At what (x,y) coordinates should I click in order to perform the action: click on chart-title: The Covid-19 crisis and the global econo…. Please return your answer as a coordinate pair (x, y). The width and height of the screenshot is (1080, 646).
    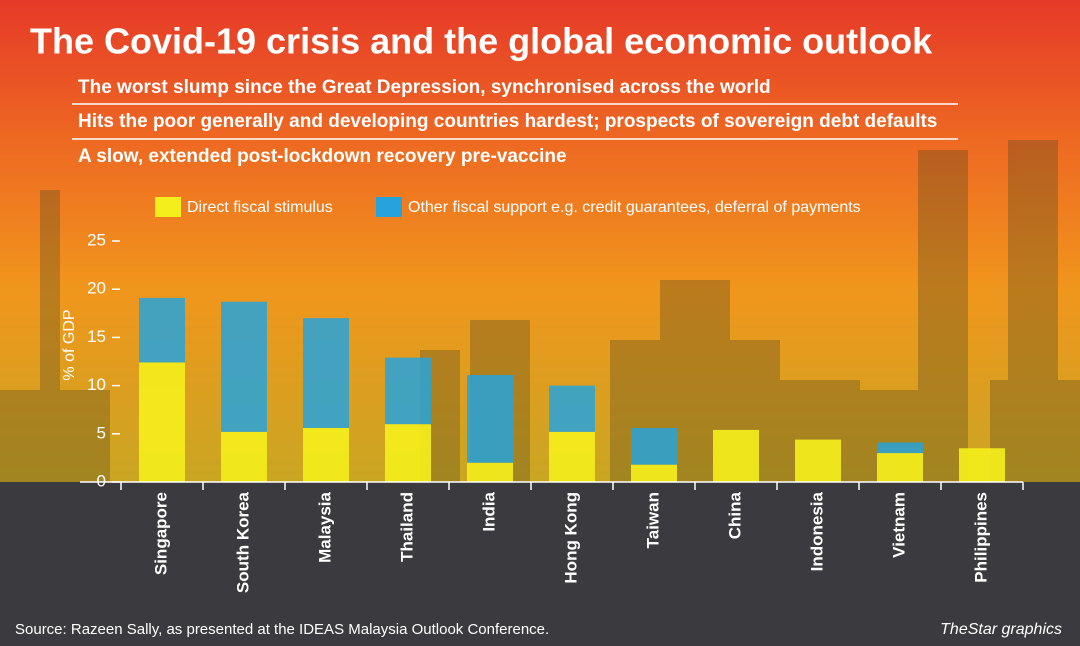
    Looking at the image, I should click on (481, 41).